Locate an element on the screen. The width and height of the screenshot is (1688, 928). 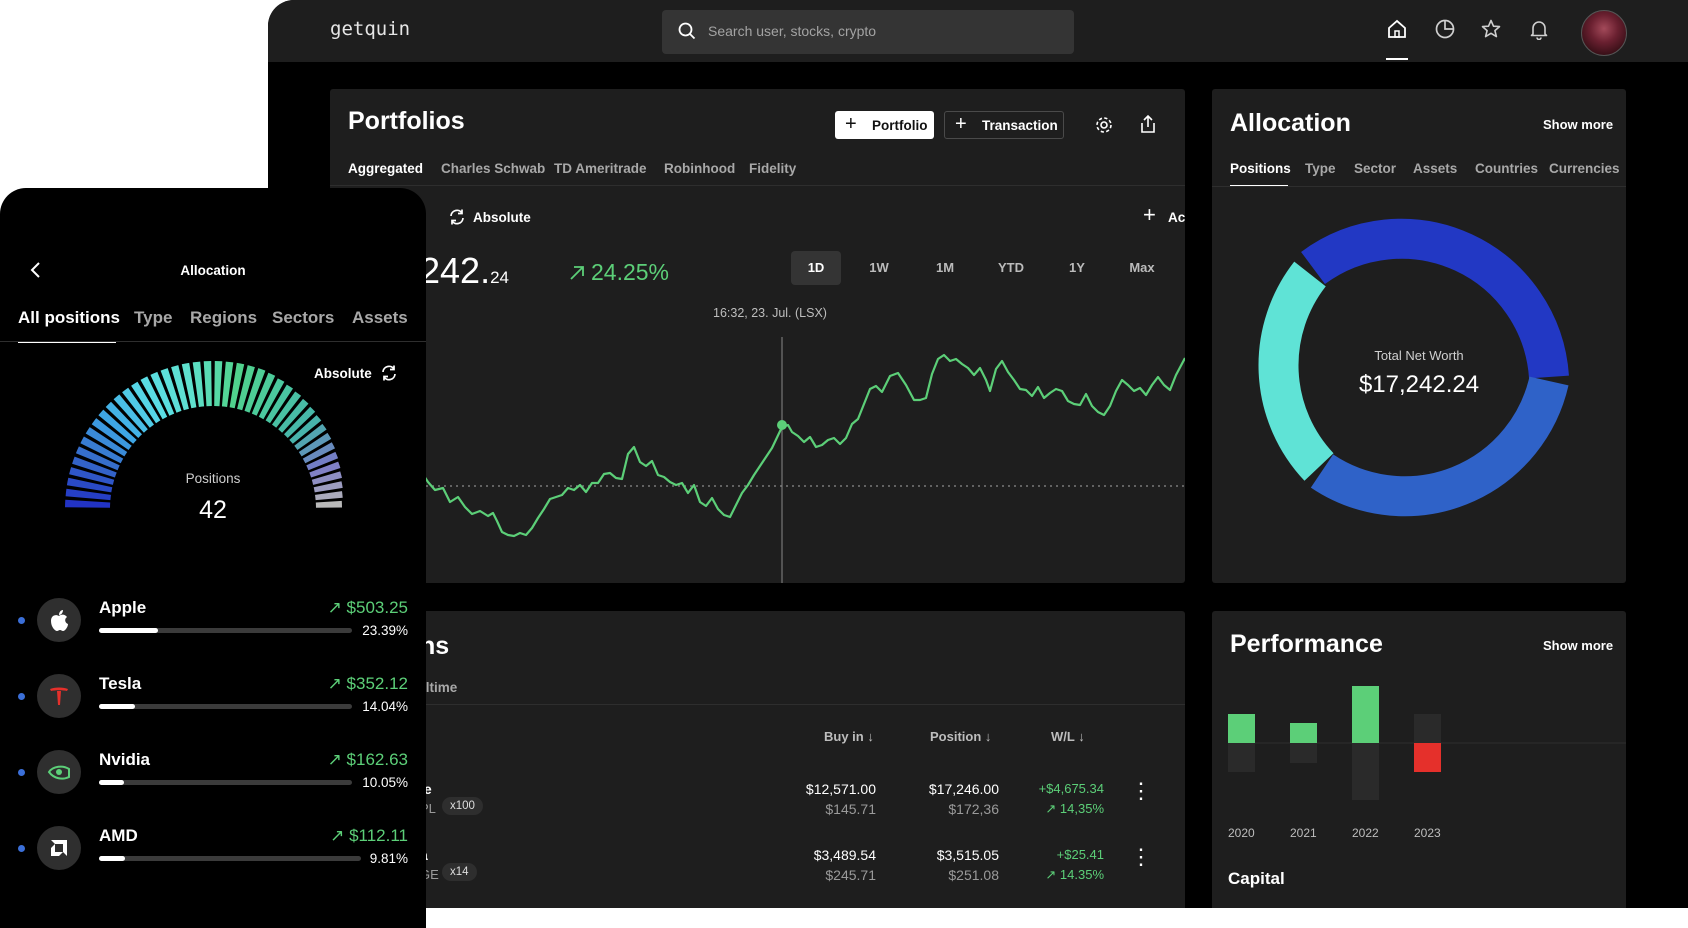
nvidia-icon is located at coordinates (59, 772).